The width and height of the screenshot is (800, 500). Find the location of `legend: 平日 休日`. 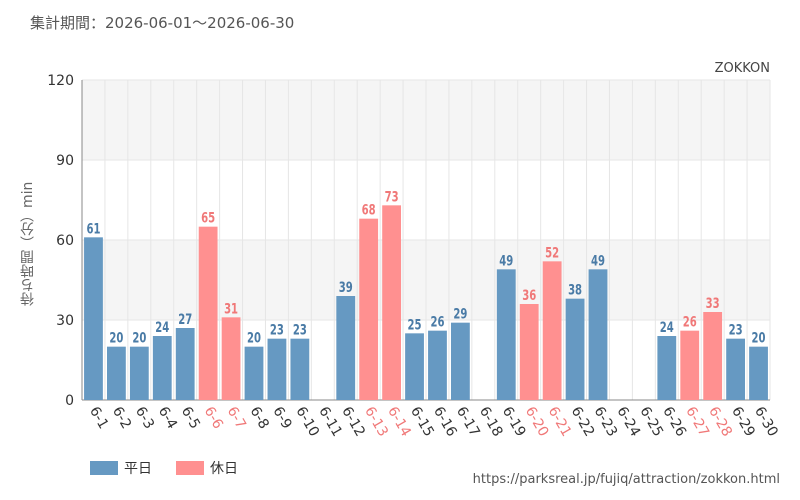

legend: 平日 休日 is located at coordinates (164, 468).